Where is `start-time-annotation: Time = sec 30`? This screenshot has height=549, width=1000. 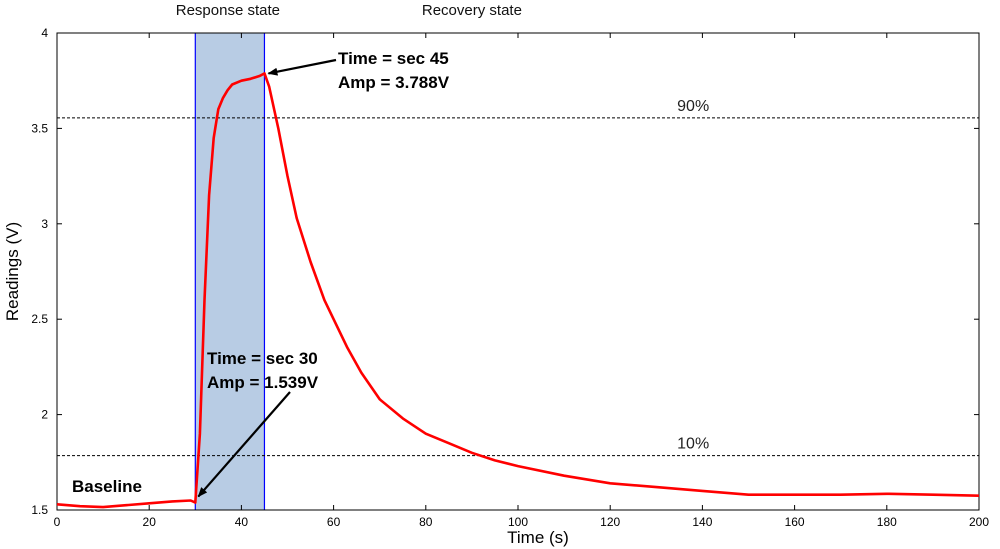
start-time-annotation: Time = sec 30 is located at coordinates (262, 358).